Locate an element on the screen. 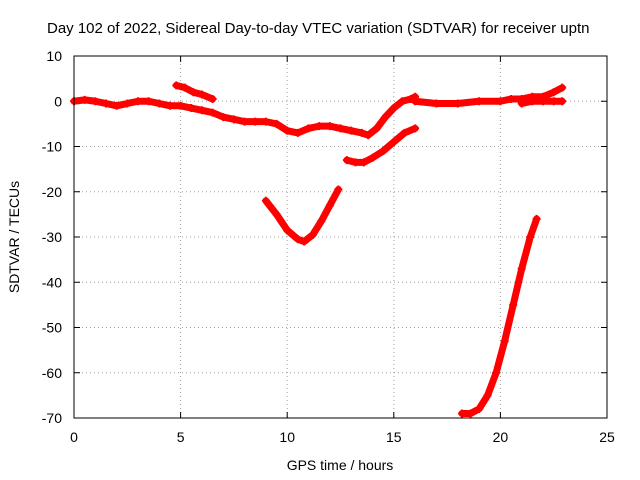 This screenshot has height=480, width=640. series-band is located at coordinates (499, 316).